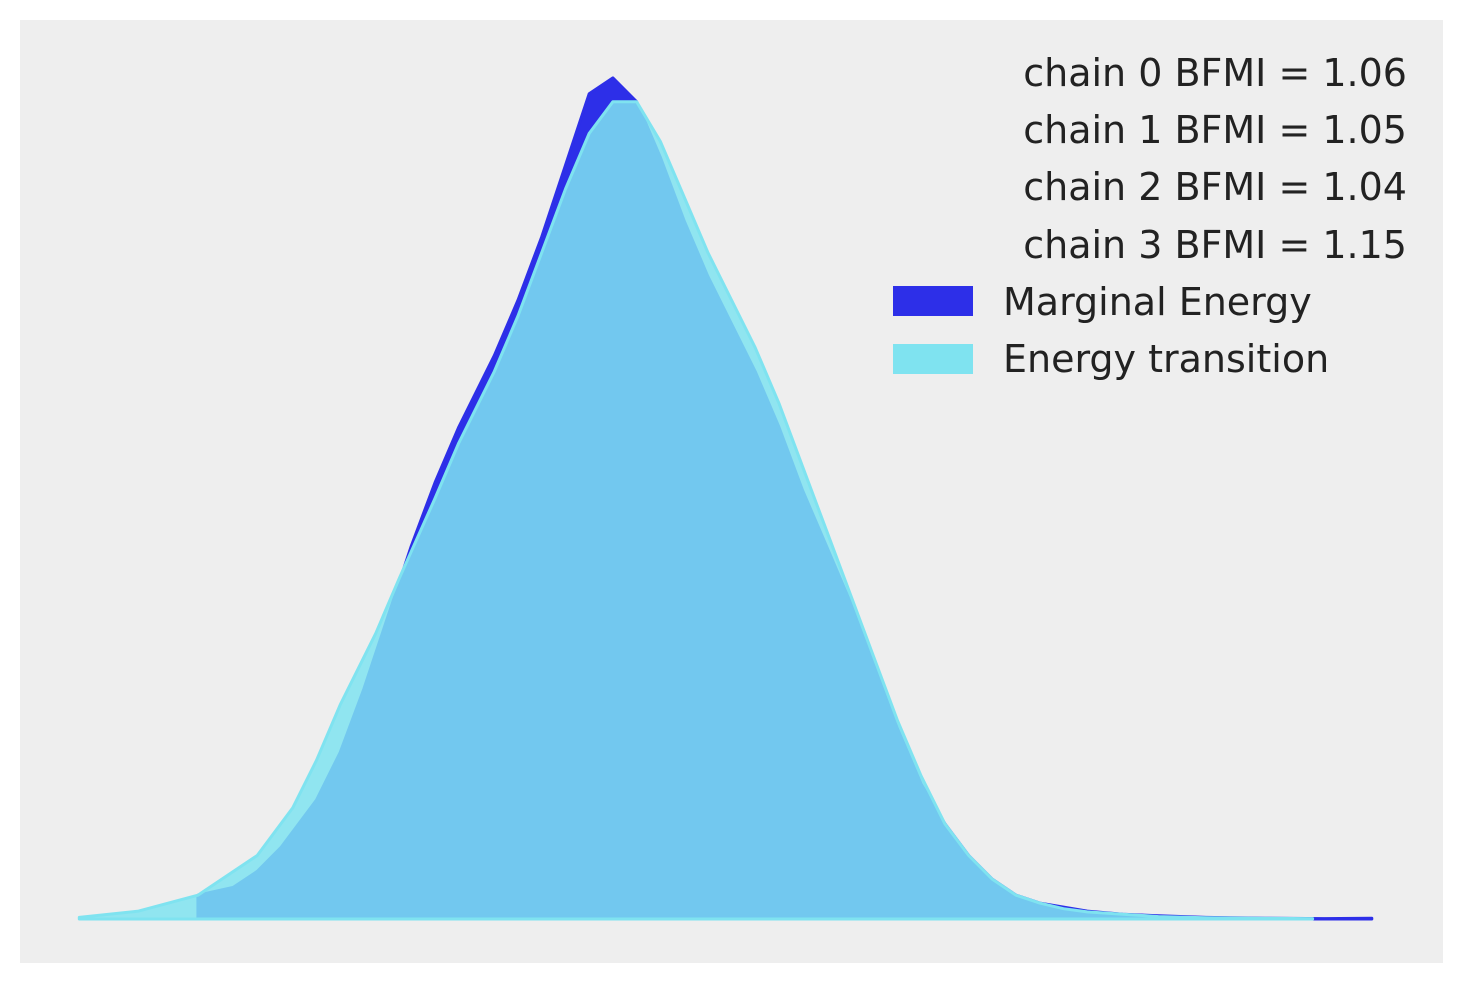 Image resolution: width=1463 pixels, height=983 pixels. Describe the element at coordinates (1157, 302) in the screenshot. I see `legend-label-marginal-energy: Marginal Energy` at that location.